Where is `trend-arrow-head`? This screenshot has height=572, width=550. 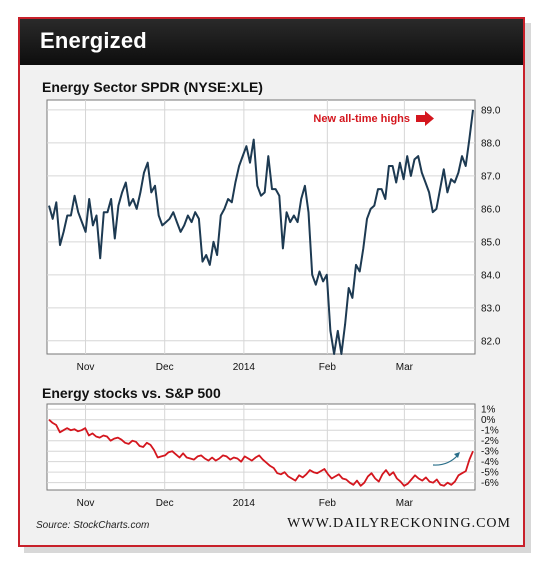 trend-arrow-head is located at coordinates (457, 455).